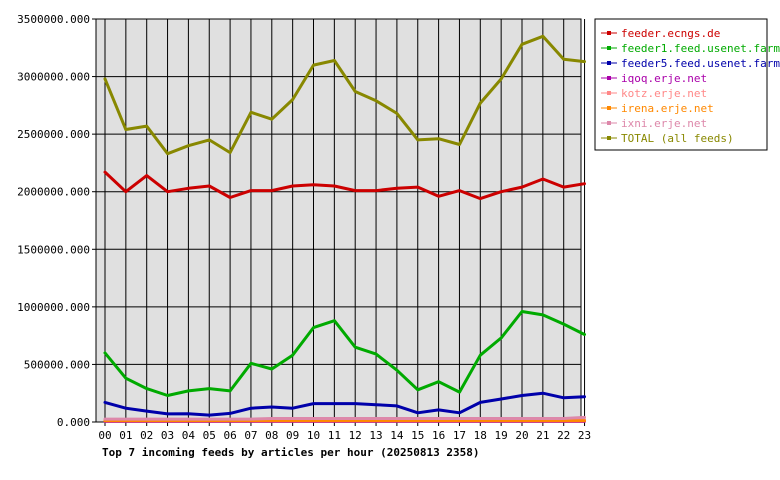 This screenshot has width=780, height=480. Describe the element at coordinates (700, 48) in the screenshot. I see `legend-label: feeder1.feed.usenet.farm` at that location.